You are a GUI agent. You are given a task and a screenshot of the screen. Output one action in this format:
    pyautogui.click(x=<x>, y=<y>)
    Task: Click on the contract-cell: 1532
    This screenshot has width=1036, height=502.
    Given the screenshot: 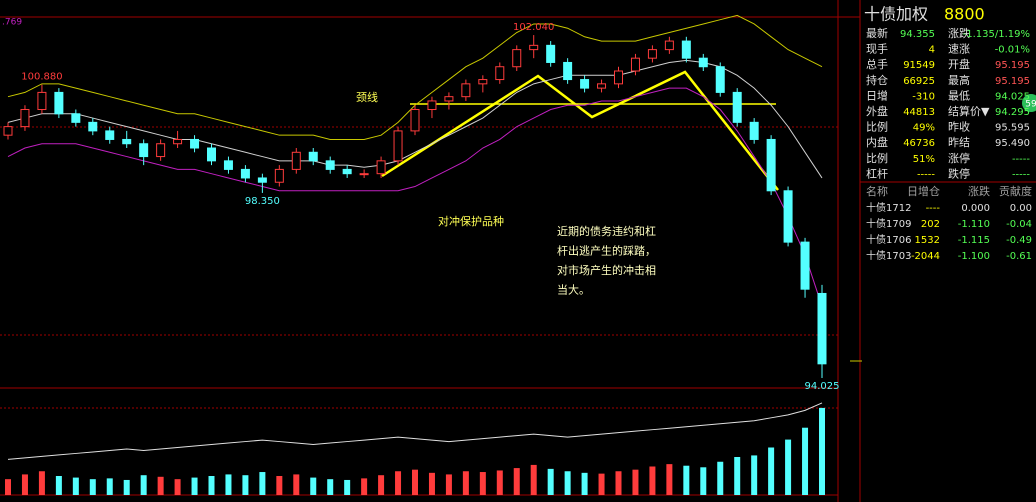 What is the action you would take?
    pyautogui.click(x=927, y=240)
    